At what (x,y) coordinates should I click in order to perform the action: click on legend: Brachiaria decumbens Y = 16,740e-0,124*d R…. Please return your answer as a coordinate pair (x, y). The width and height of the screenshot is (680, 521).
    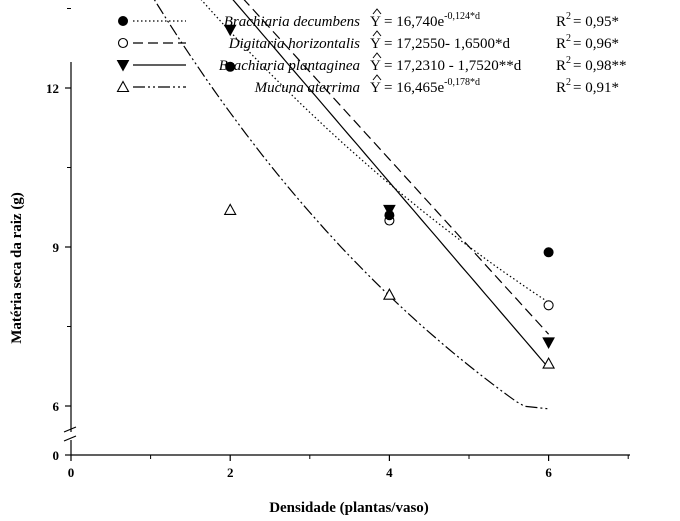
    Looking at the image, I should click on (371, 52).